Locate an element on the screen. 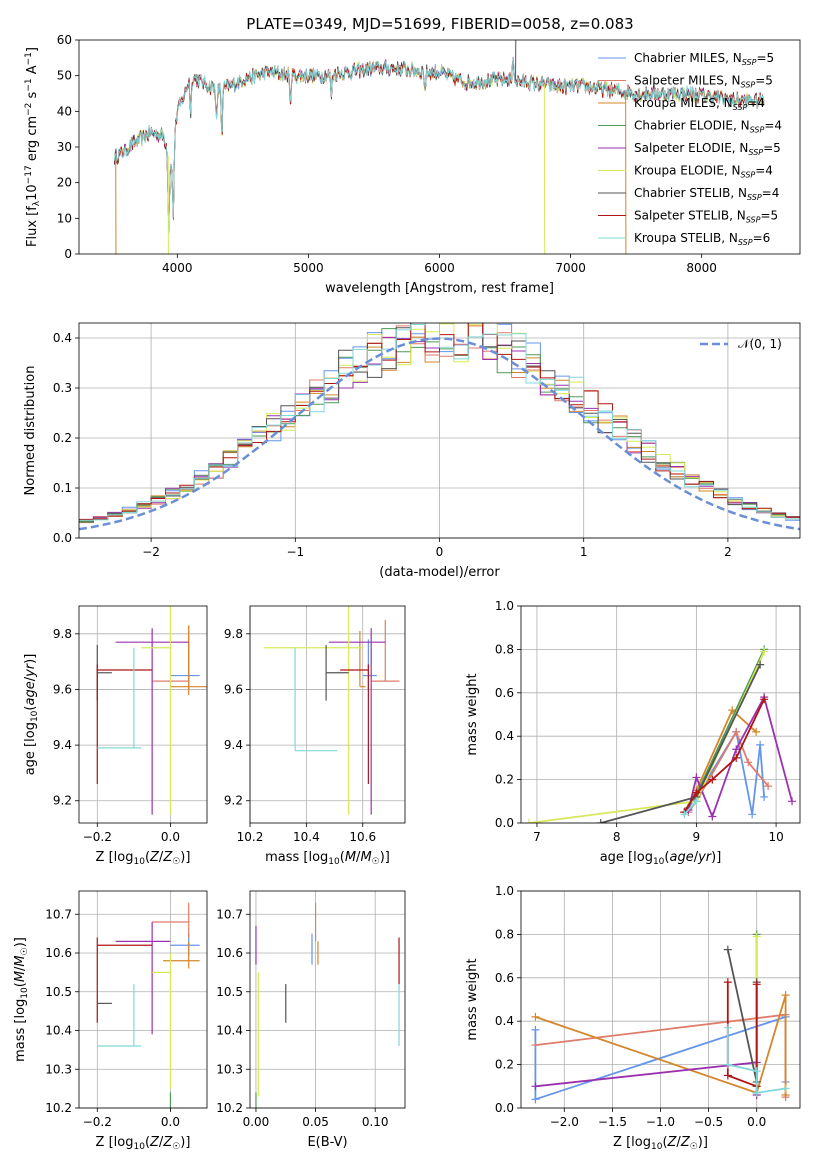 The height and width of the screenshot is (1170, 819). y-tick-label: 10 is located at coordinates (64, 218).